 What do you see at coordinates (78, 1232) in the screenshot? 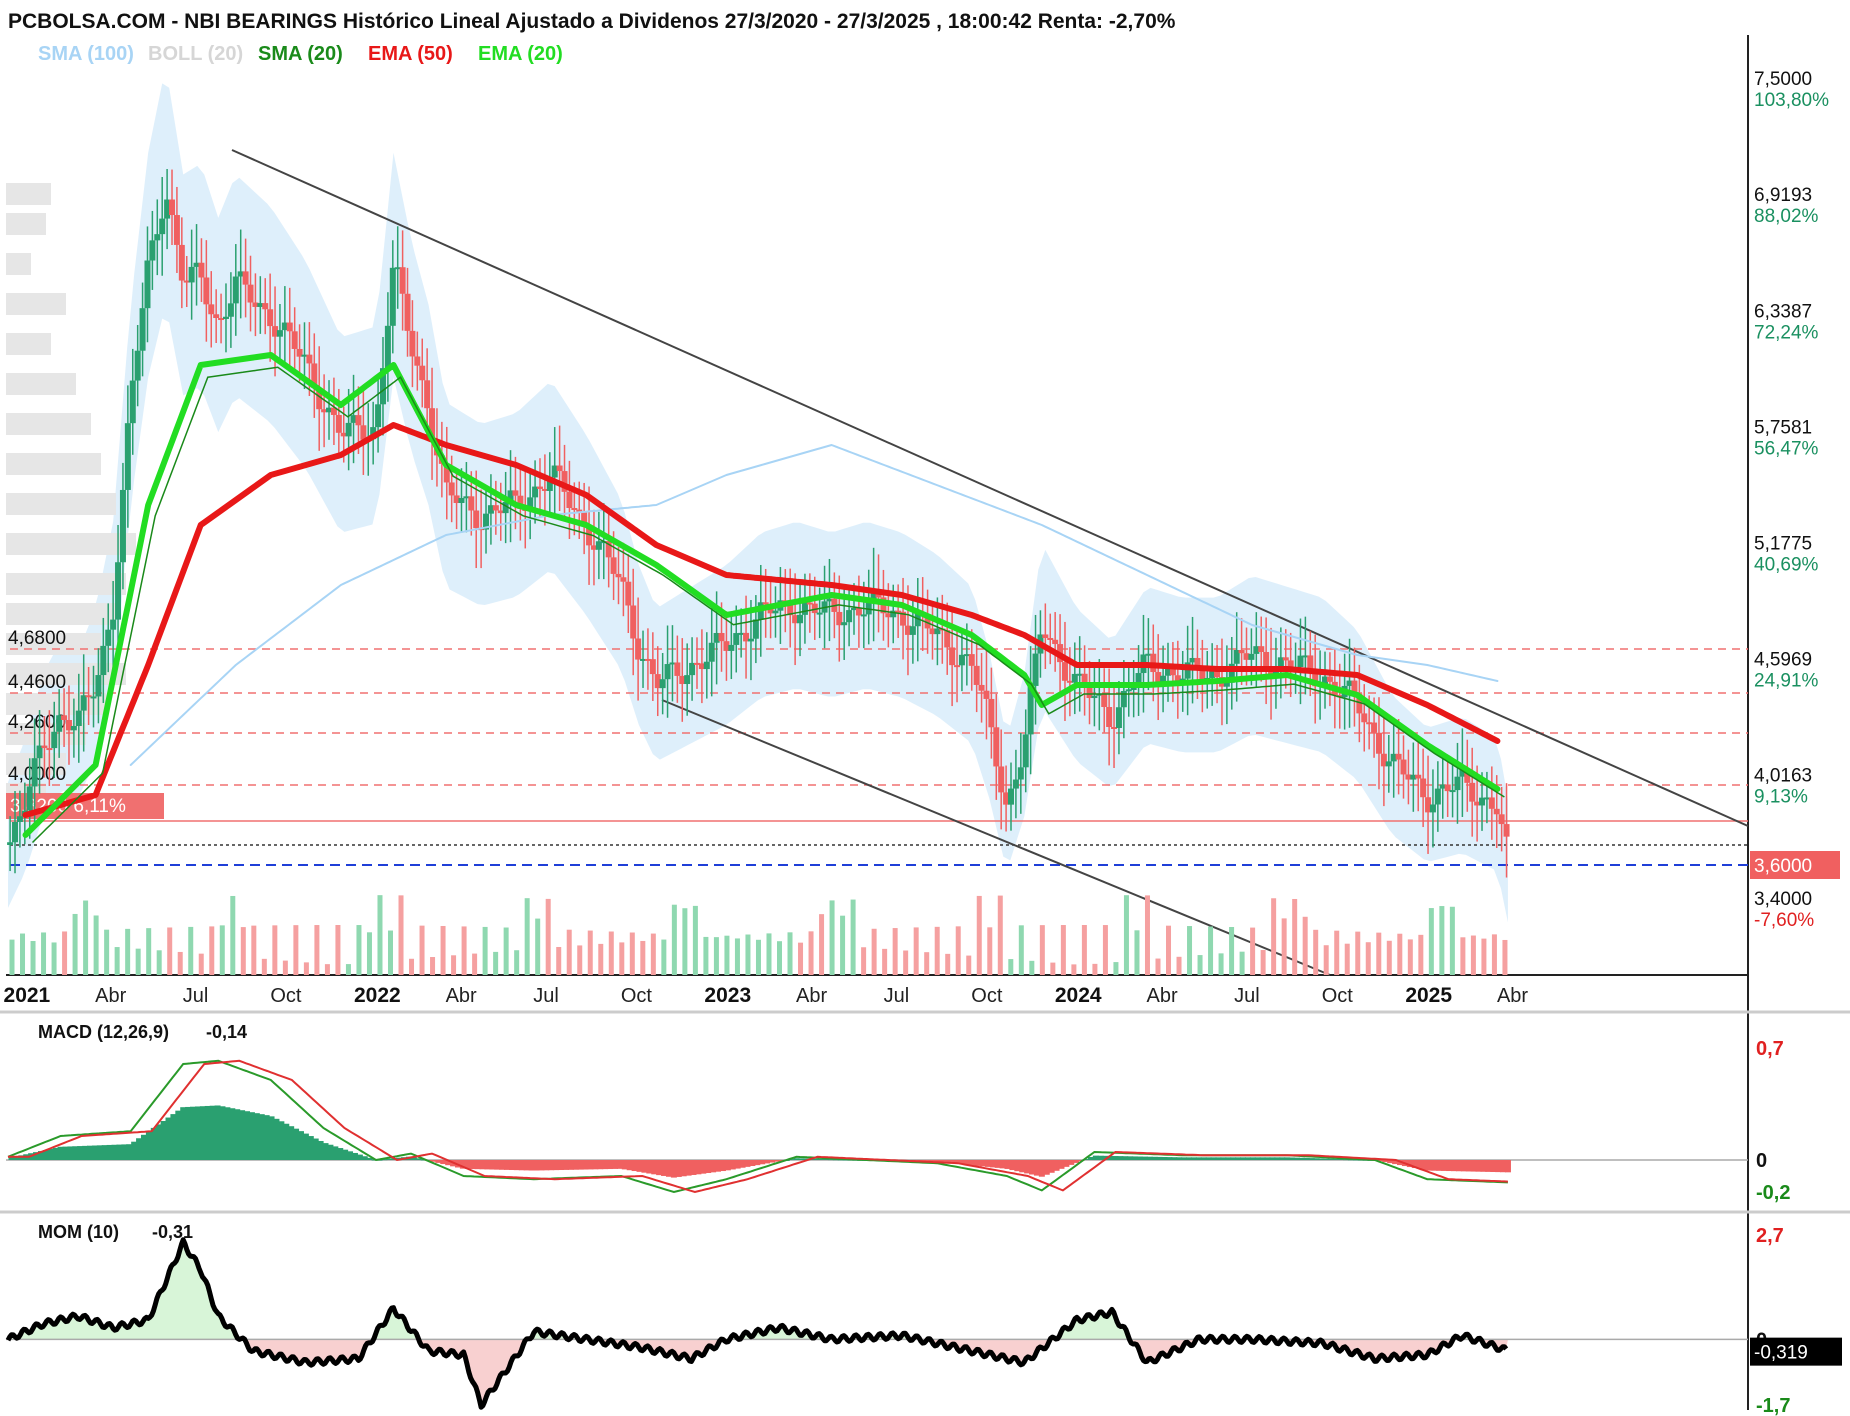
I see `momentum-title: MOM (10)` at bounding box center [78, 1232].